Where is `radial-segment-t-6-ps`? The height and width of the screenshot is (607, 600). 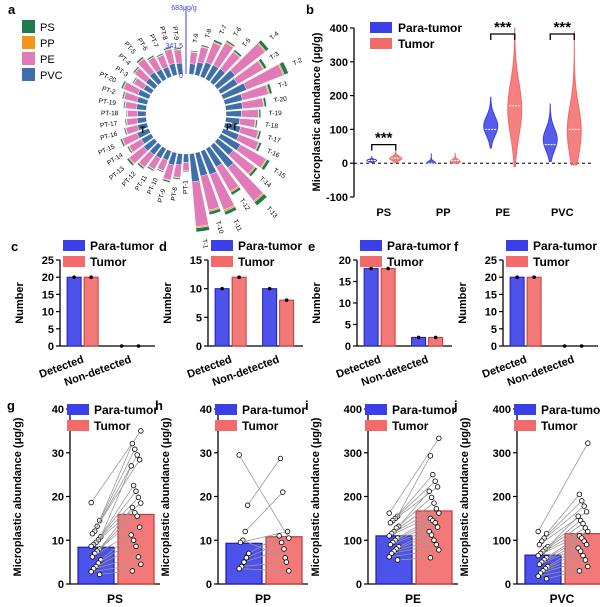
radial-segment-t-6-ps is located at coordinates (230, 43).